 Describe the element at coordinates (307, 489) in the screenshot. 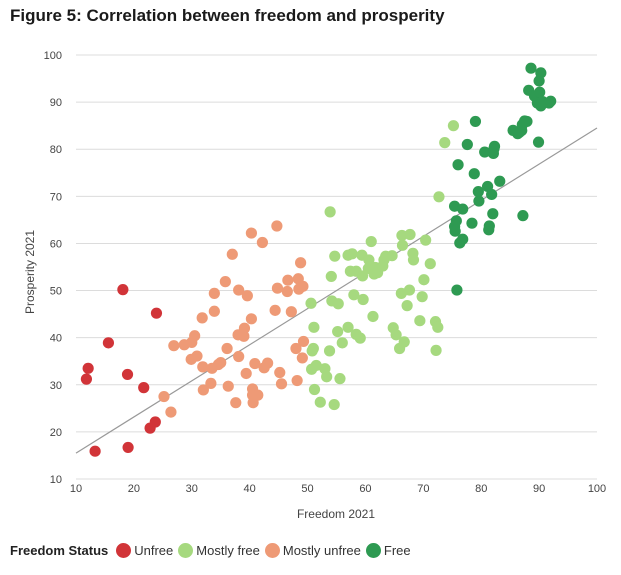

I see `x-tick-label-50: 50` at that location.